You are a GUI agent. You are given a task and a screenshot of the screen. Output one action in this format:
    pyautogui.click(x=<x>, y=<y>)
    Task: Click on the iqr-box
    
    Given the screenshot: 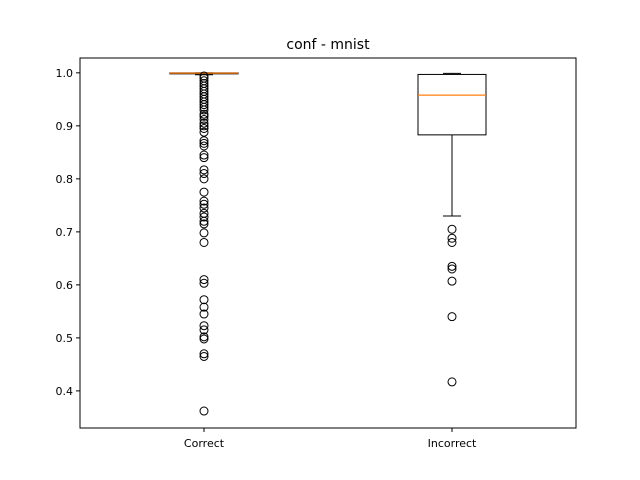 What is the action you would take?
    pyautogui.click(x=452, y=104)
    